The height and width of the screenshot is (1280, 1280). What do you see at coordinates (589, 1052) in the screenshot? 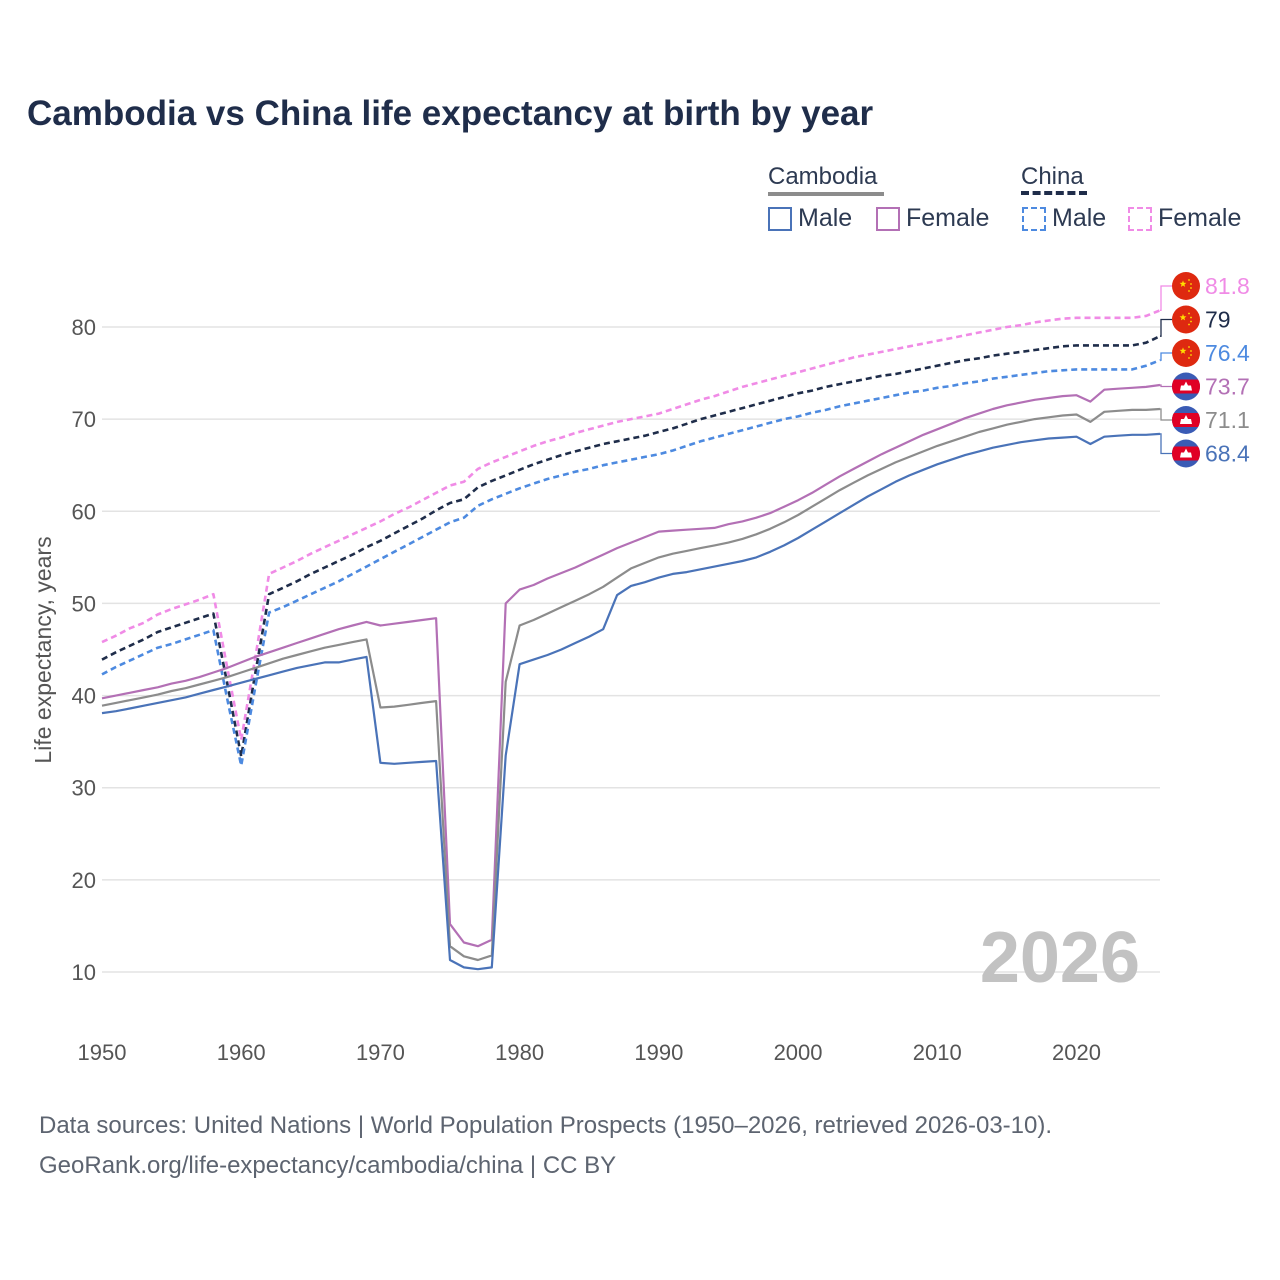
I see `x-axis-ticks: 1950 1960 1970 1980 1990 2000 2010 2020` at bounding box center [589, 1052].